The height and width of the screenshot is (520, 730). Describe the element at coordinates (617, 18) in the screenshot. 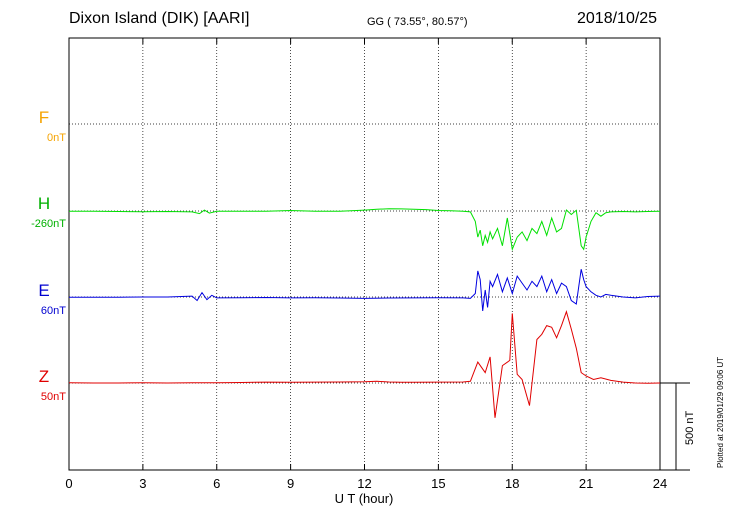

I see `date-label: 2018/10/25` at that location.